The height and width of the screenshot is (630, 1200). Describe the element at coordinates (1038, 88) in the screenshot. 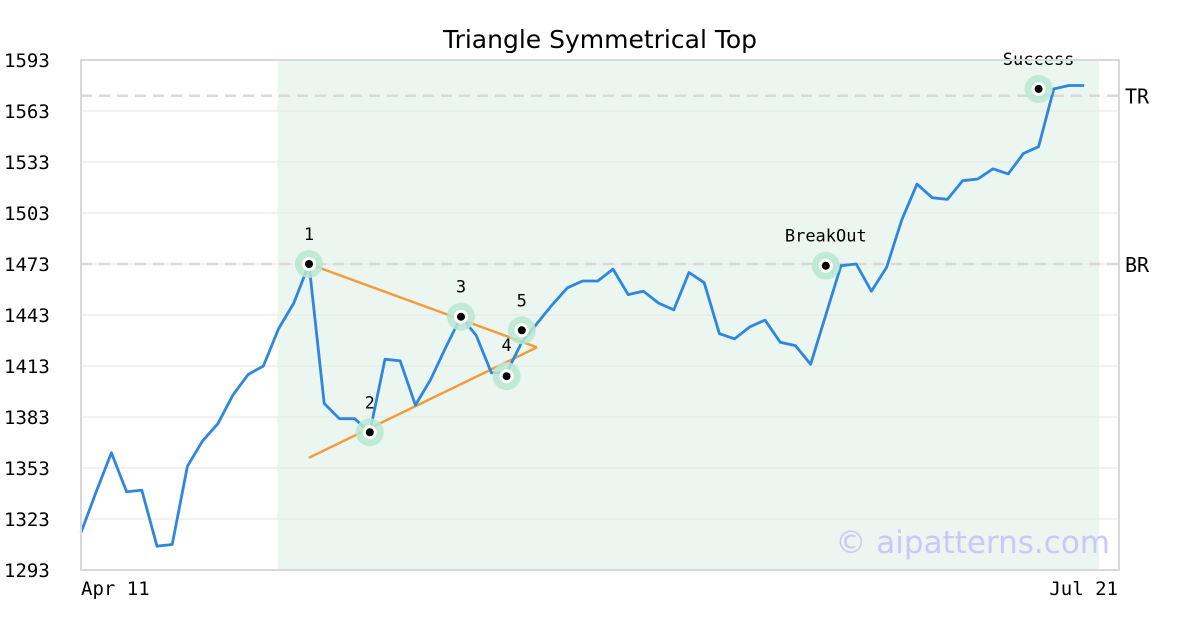

I see `point-marker-success` at that location.